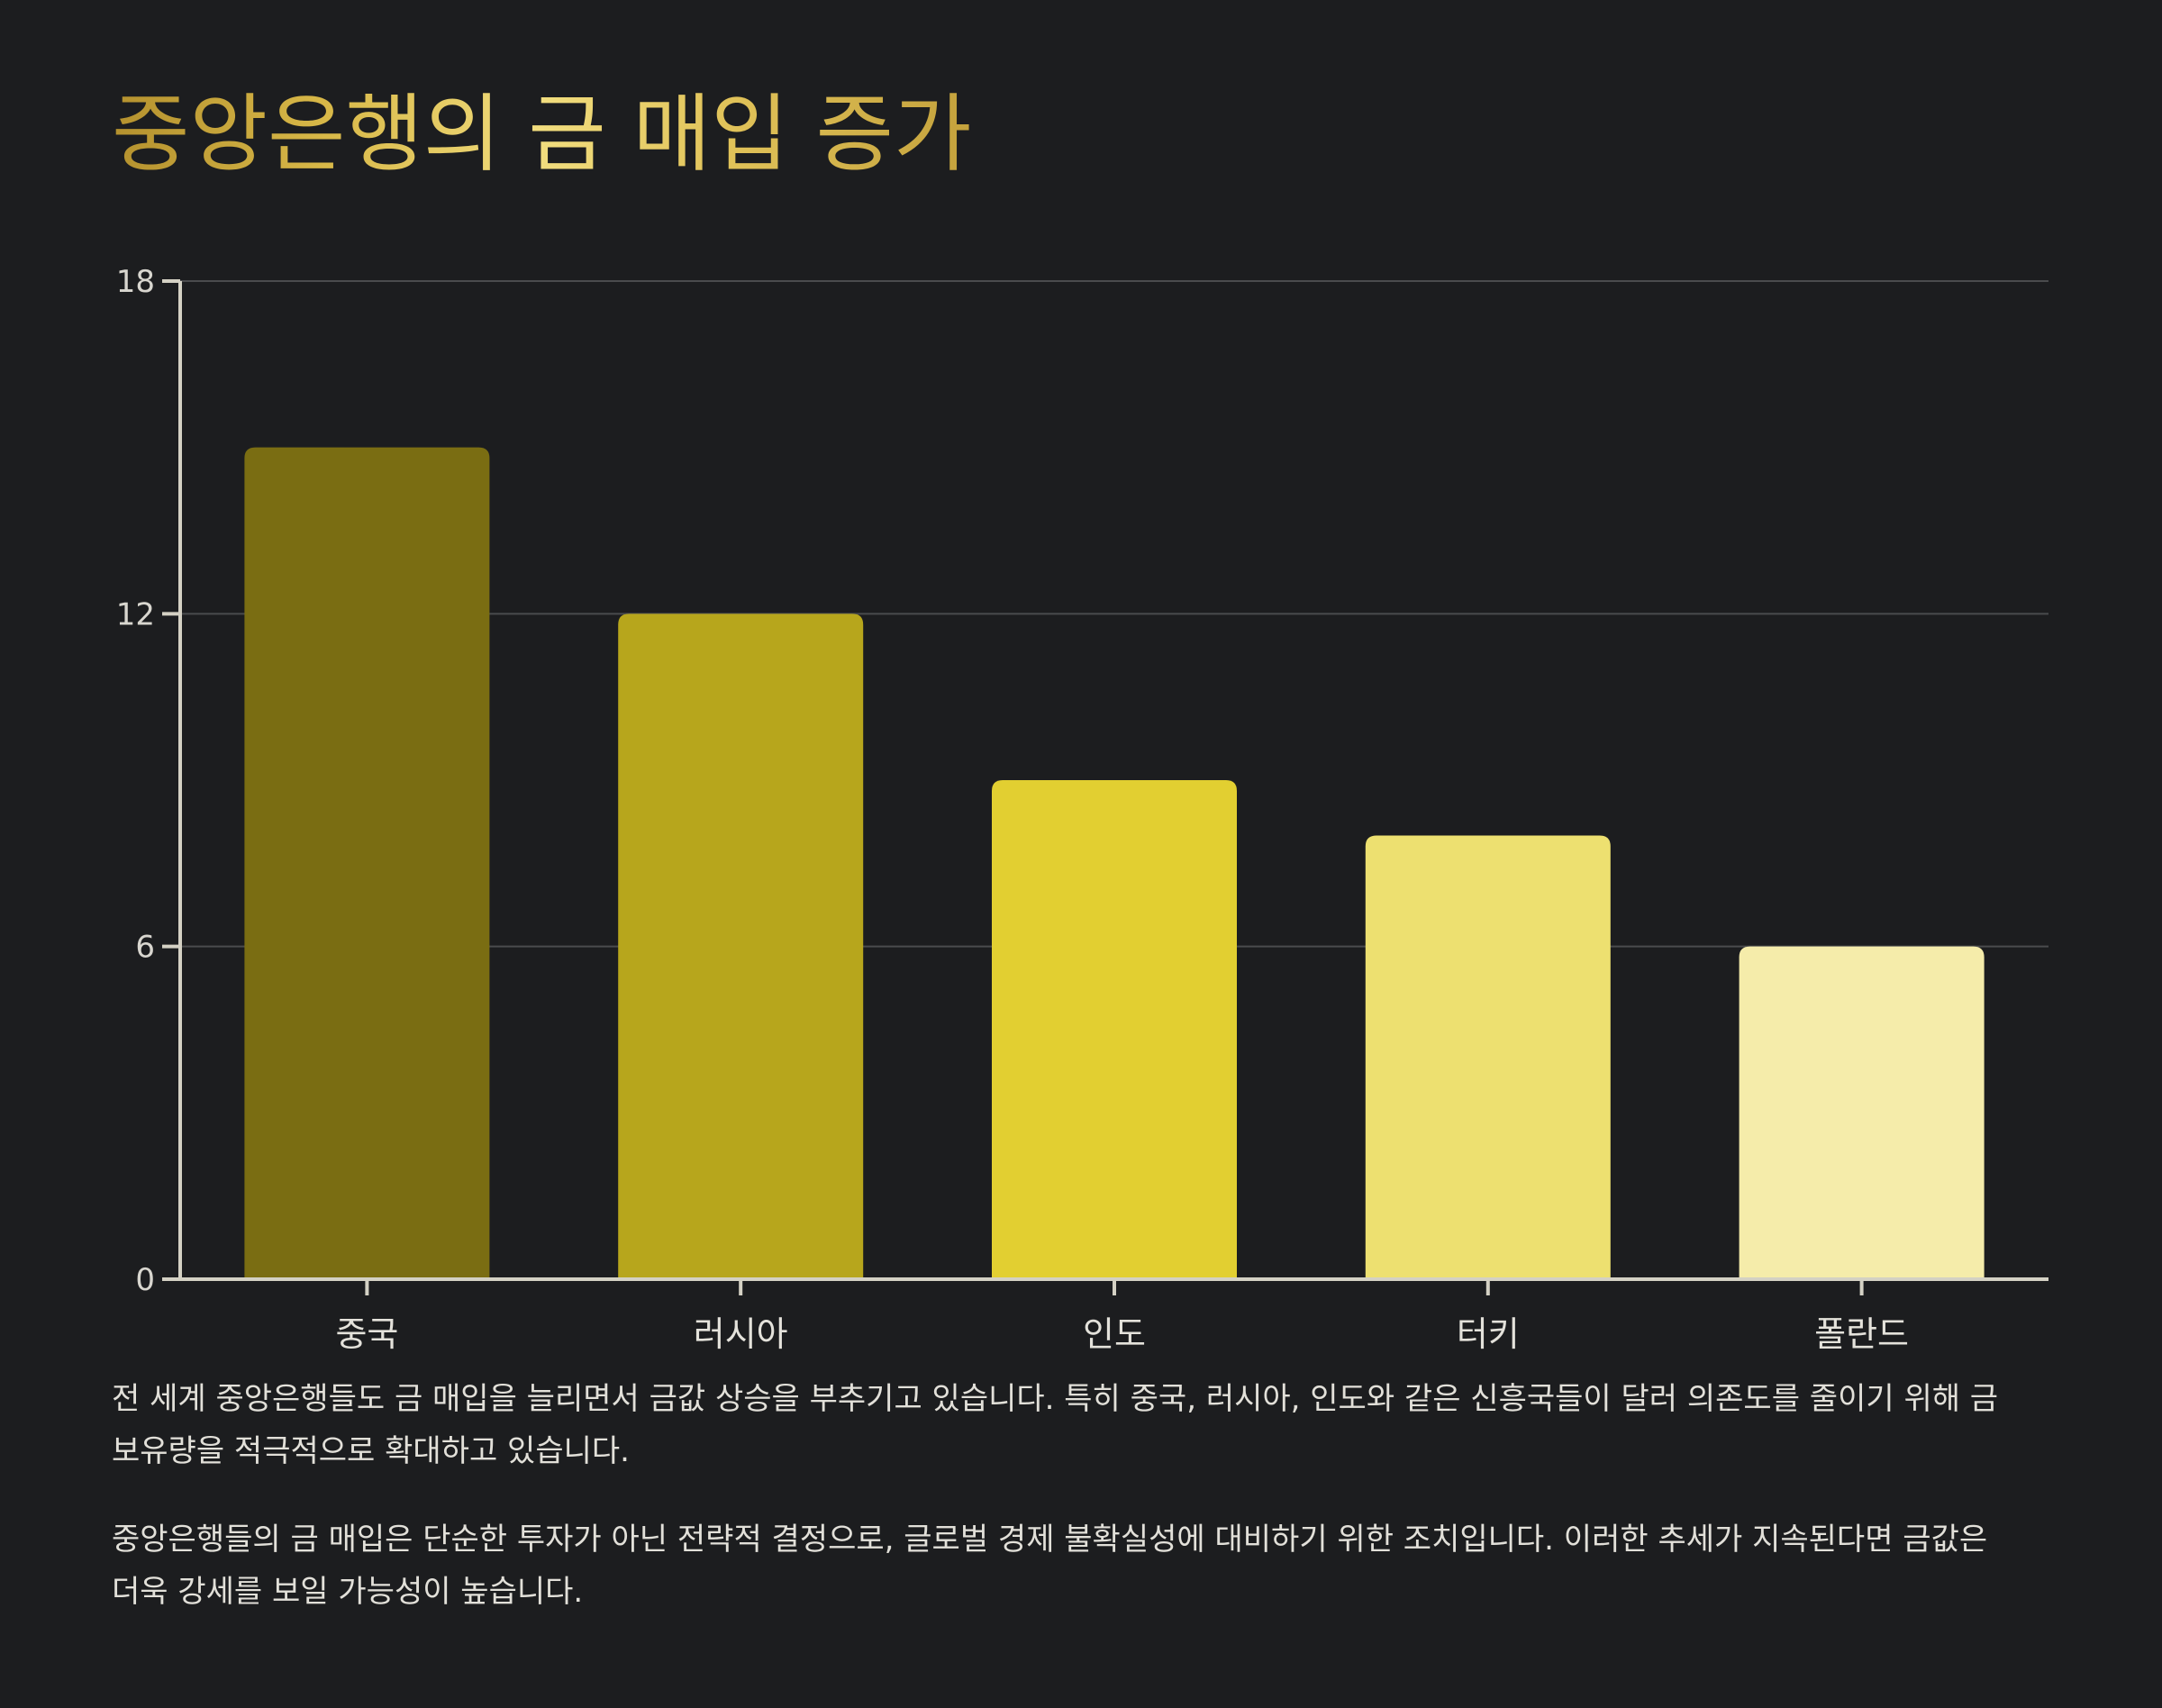 Image resolution: width=2162 pixels, height=1708 pixels. What do you see at coordinates (135, 282) in the screenshot?
I see `y-tick-label: 18` at bounding box center [135, 282].